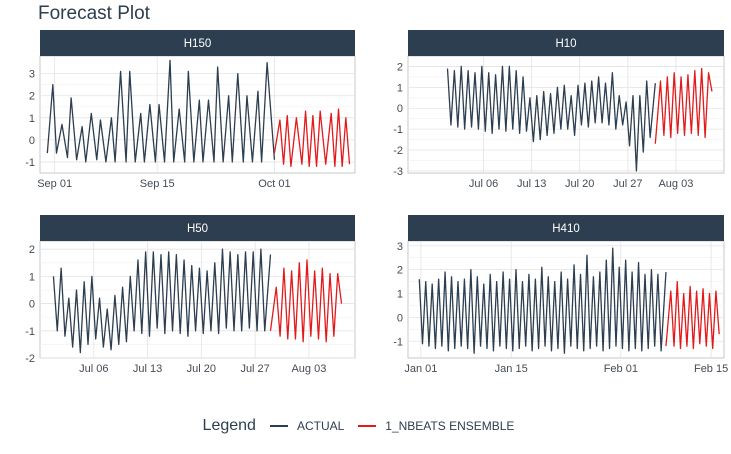 The image size is (731, 454). I want to click on strip-label-h410: H410, so click(566, 229).